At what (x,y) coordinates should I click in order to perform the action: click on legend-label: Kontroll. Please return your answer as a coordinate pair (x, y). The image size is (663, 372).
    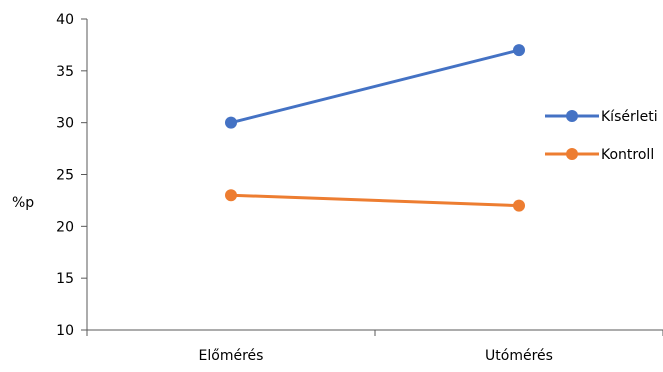
    Looking at the image, I should click on (627, 155).